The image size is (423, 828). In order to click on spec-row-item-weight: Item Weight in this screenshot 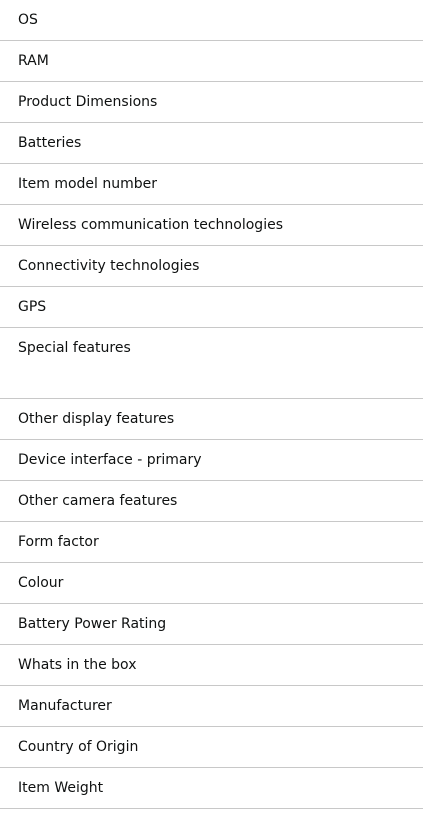, I will do `click(211, 788)`.